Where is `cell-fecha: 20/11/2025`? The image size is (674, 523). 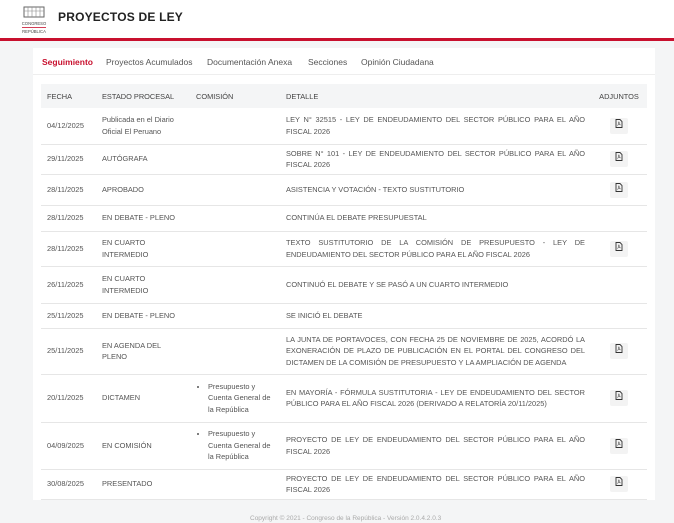 cell-fecha: 20/11/2025 is located at coordinates (68, 398).